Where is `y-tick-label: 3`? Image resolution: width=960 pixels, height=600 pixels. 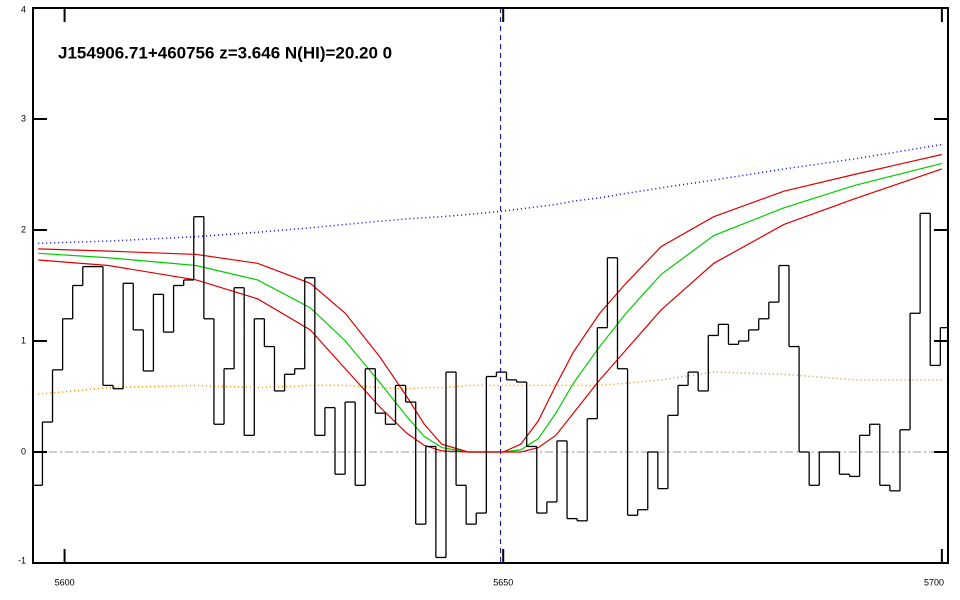
y-tick-label: 3 is located at coordinates (23, 118).